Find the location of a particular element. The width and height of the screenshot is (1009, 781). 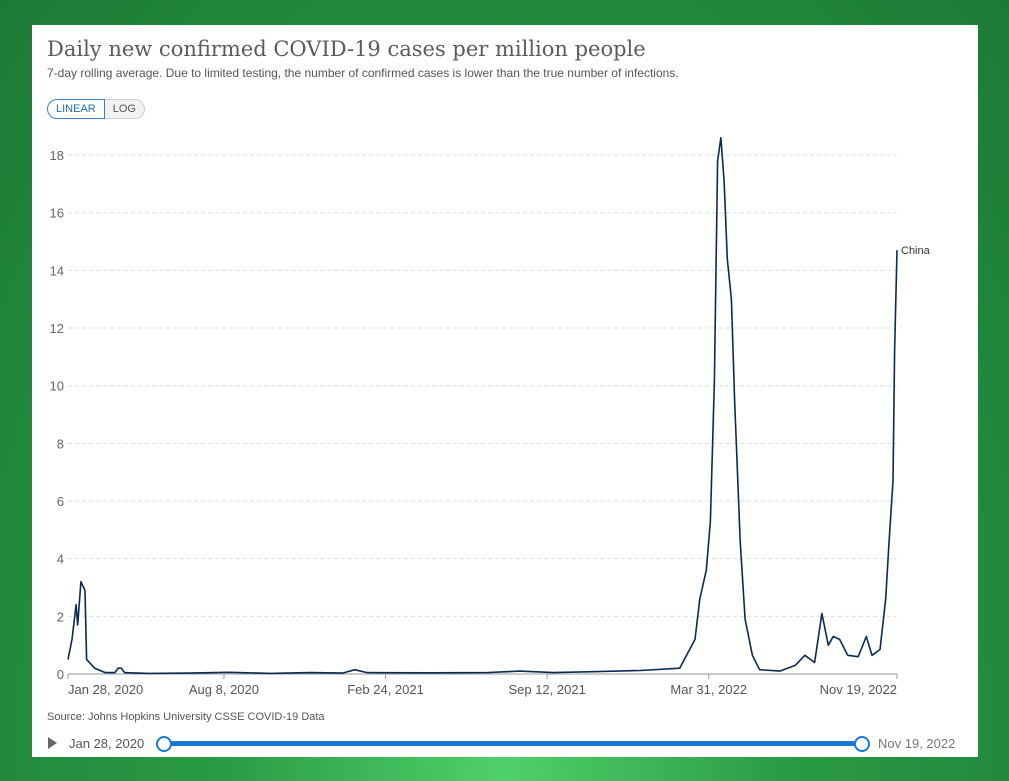

x-tick-label: Sep 12, 2021 is located at coordinates (546, 689).